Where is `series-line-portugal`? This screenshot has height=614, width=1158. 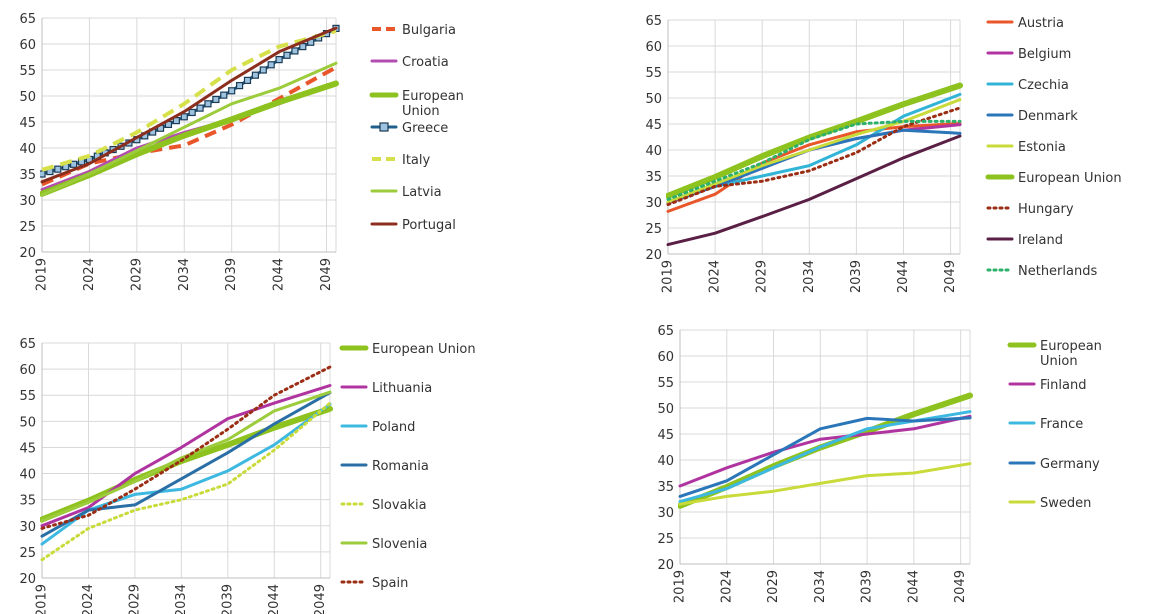 series-line-portugal is located at coordinates (189, 105).